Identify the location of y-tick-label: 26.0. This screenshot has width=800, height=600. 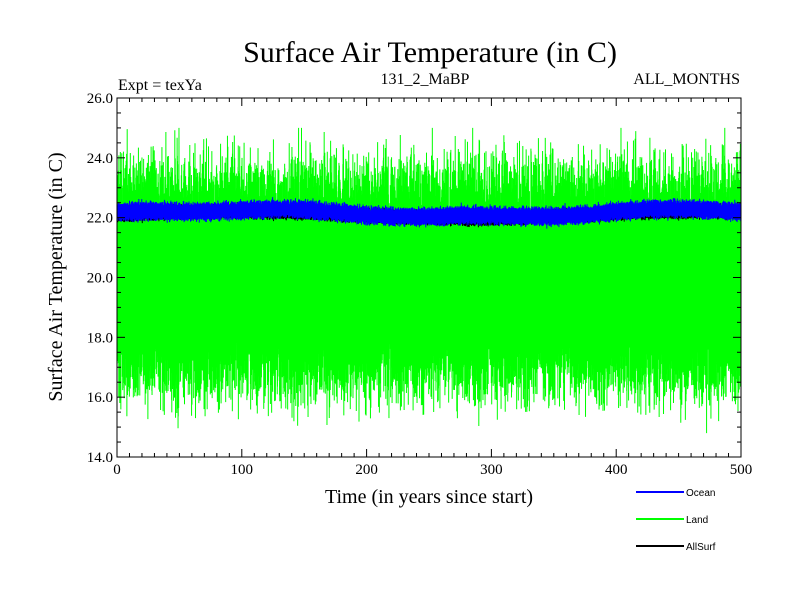
(100, 99).